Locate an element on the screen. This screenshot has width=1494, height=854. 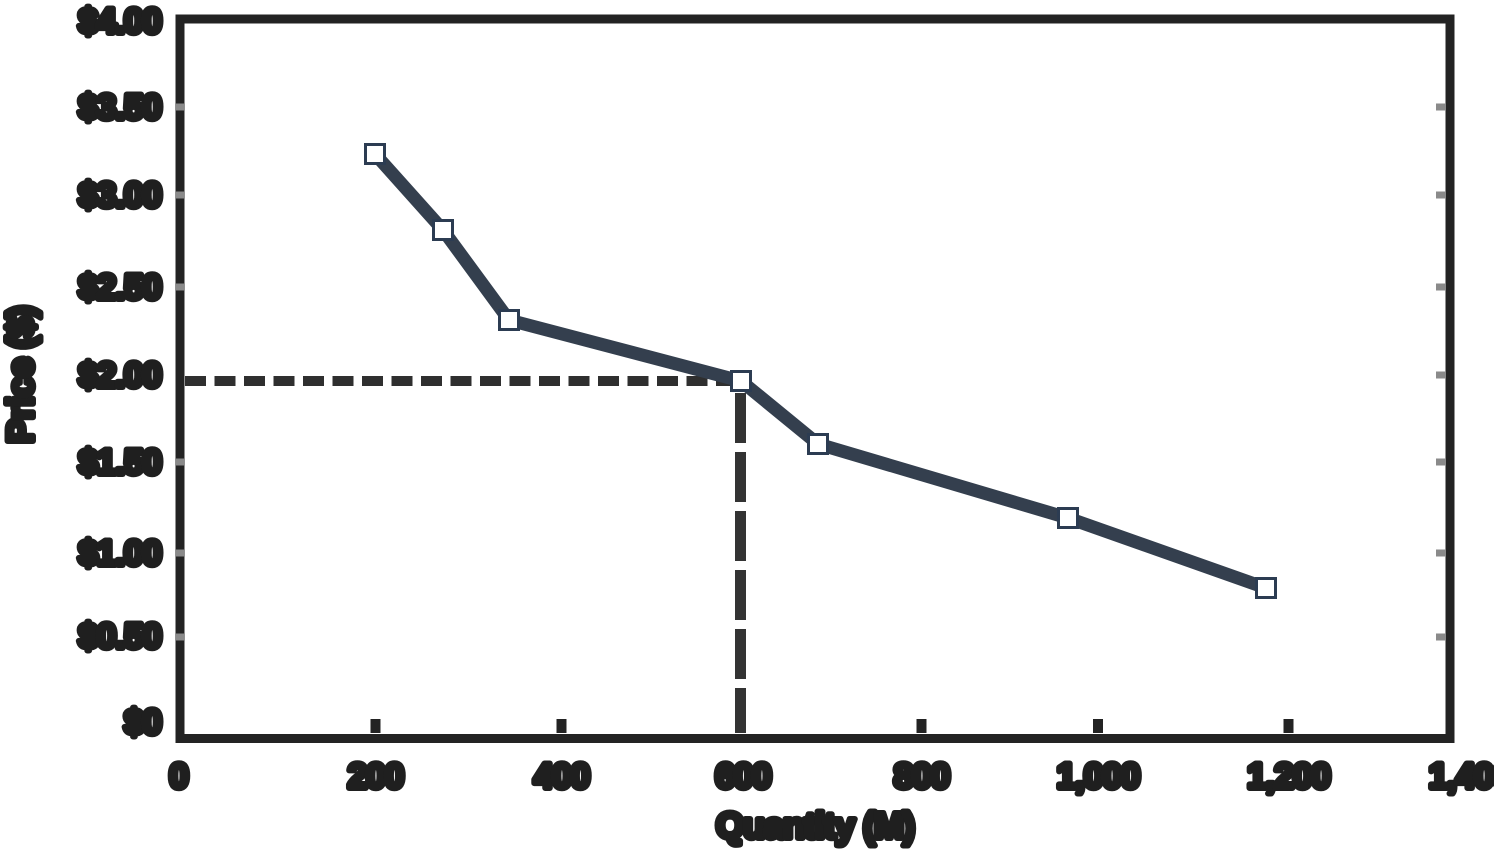
svg-text: 600 is located at coordinates (743, 776).